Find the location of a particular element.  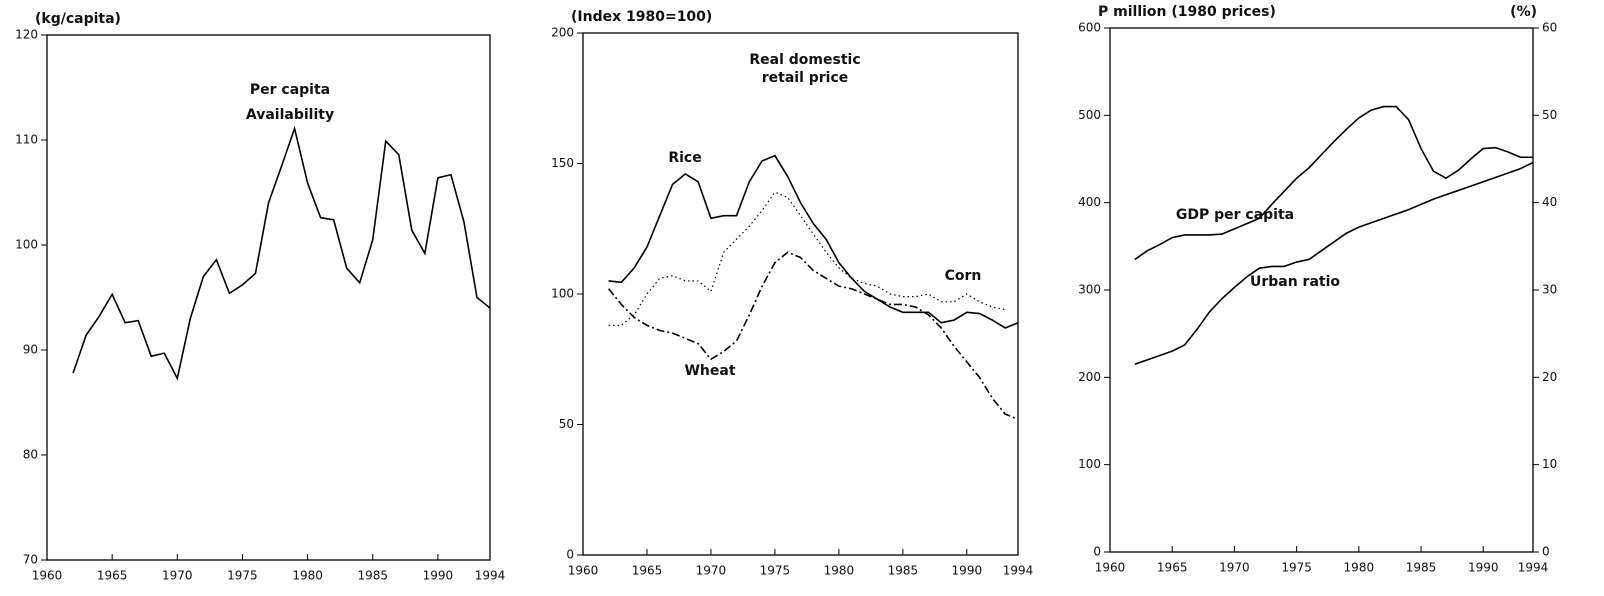

series-label: Corn is located at coordinates (963, 276).